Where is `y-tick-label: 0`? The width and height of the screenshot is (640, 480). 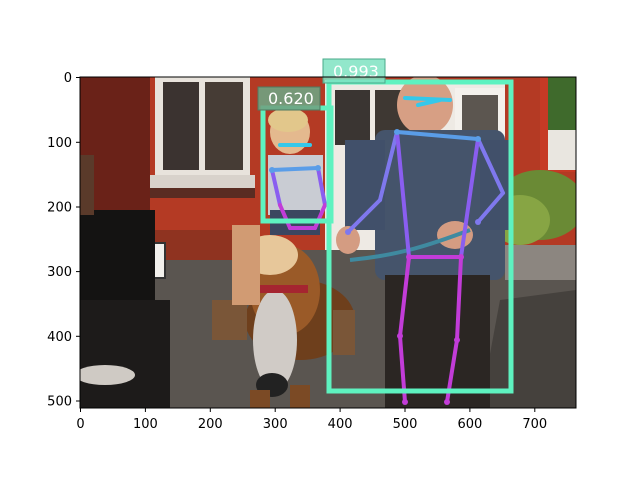 y-tick-label: 0 is located at coordinates (68, 78).